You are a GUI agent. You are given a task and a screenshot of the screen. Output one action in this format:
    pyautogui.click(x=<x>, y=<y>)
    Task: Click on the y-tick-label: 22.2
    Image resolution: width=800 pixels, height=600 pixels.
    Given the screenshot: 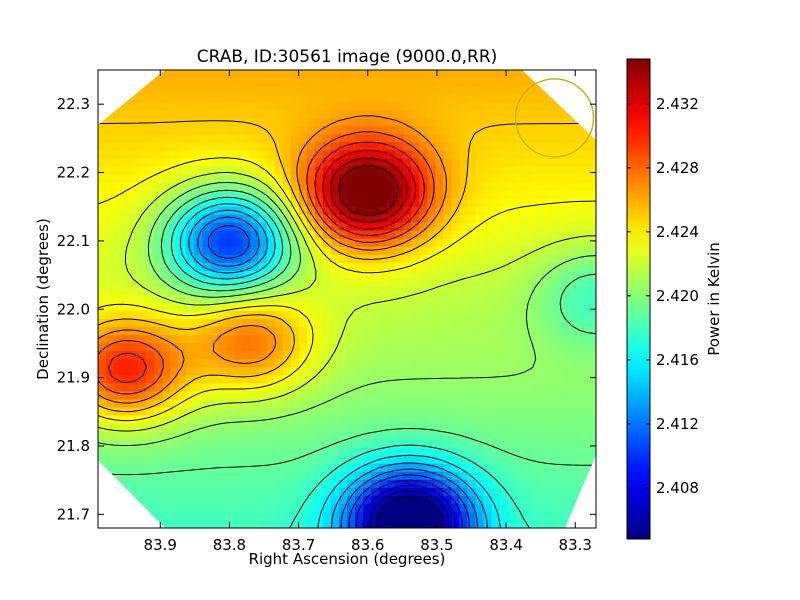 What is the action you would take?
    pyautogui.click(x=73, y=173)
    